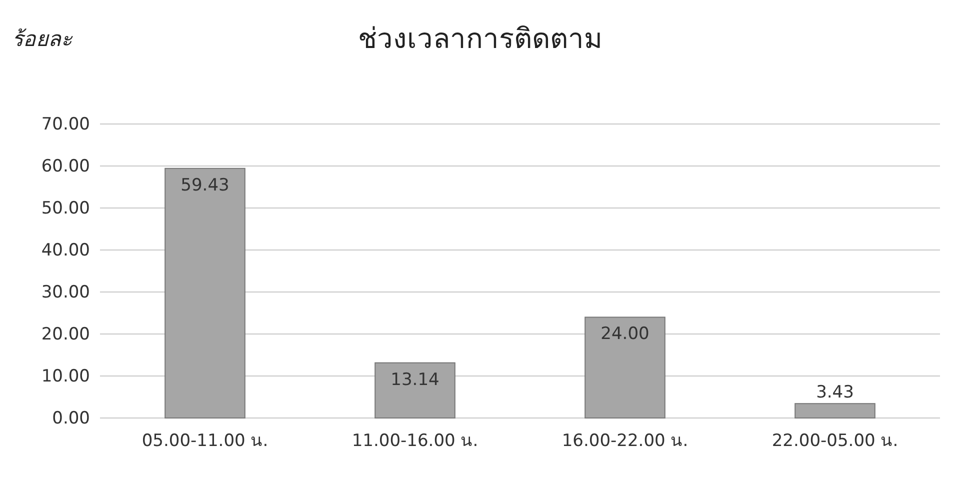  Describe the element at coordinates (65, 376) in the screenshot. I see `y-tick-label: 10.00` at that location.